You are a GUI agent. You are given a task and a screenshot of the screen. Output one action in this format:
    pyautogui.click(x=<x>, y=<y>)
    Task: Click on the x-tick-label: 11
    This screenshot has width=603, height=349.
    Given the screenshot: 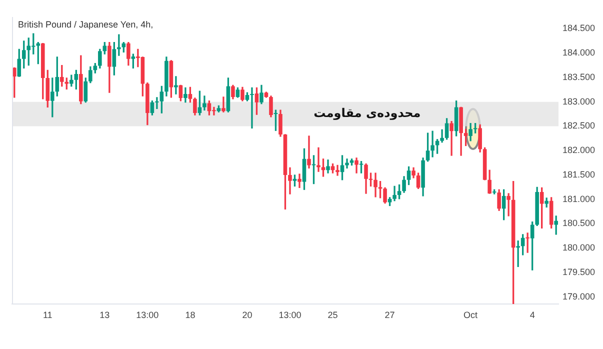 What is the action you would take?
    pyautogui.click(x=47, y=315)
    